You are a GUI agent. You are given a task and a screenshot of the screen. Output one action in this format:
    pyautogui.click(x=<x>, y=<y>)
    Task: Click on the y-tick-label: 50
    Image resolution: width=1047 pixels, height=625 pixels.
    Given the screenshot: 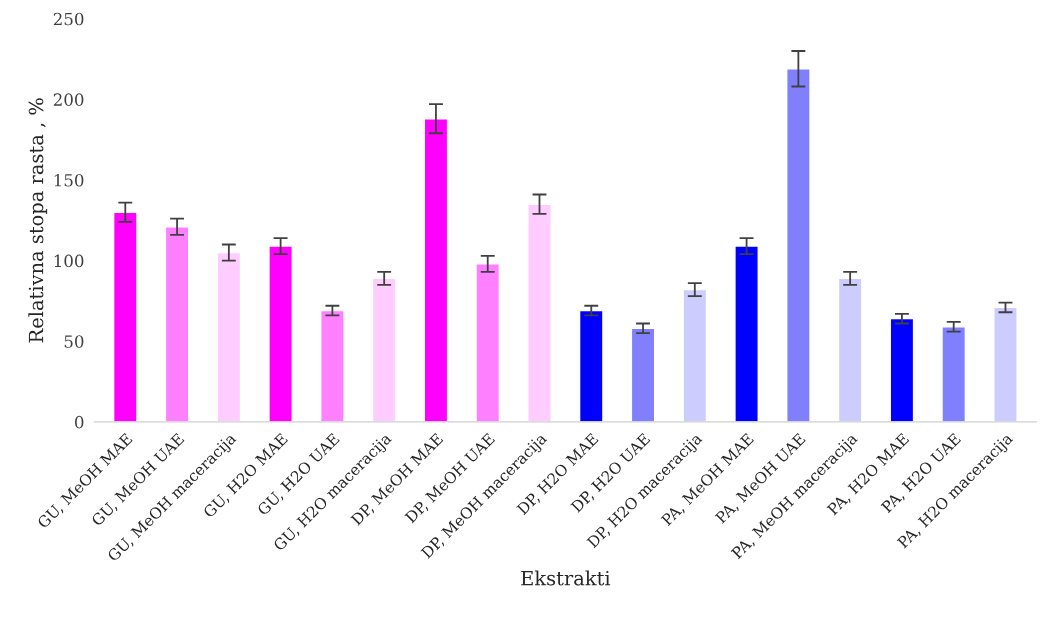 What is the action you would take?
    pyautogui.click(x=74, y=341)
    